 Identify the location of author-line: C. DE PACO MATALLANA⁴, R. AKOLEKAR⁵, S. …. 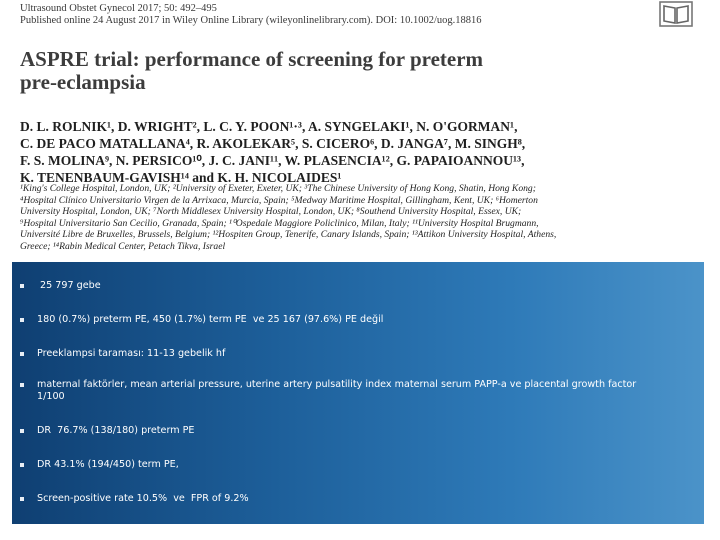
(273, 143).